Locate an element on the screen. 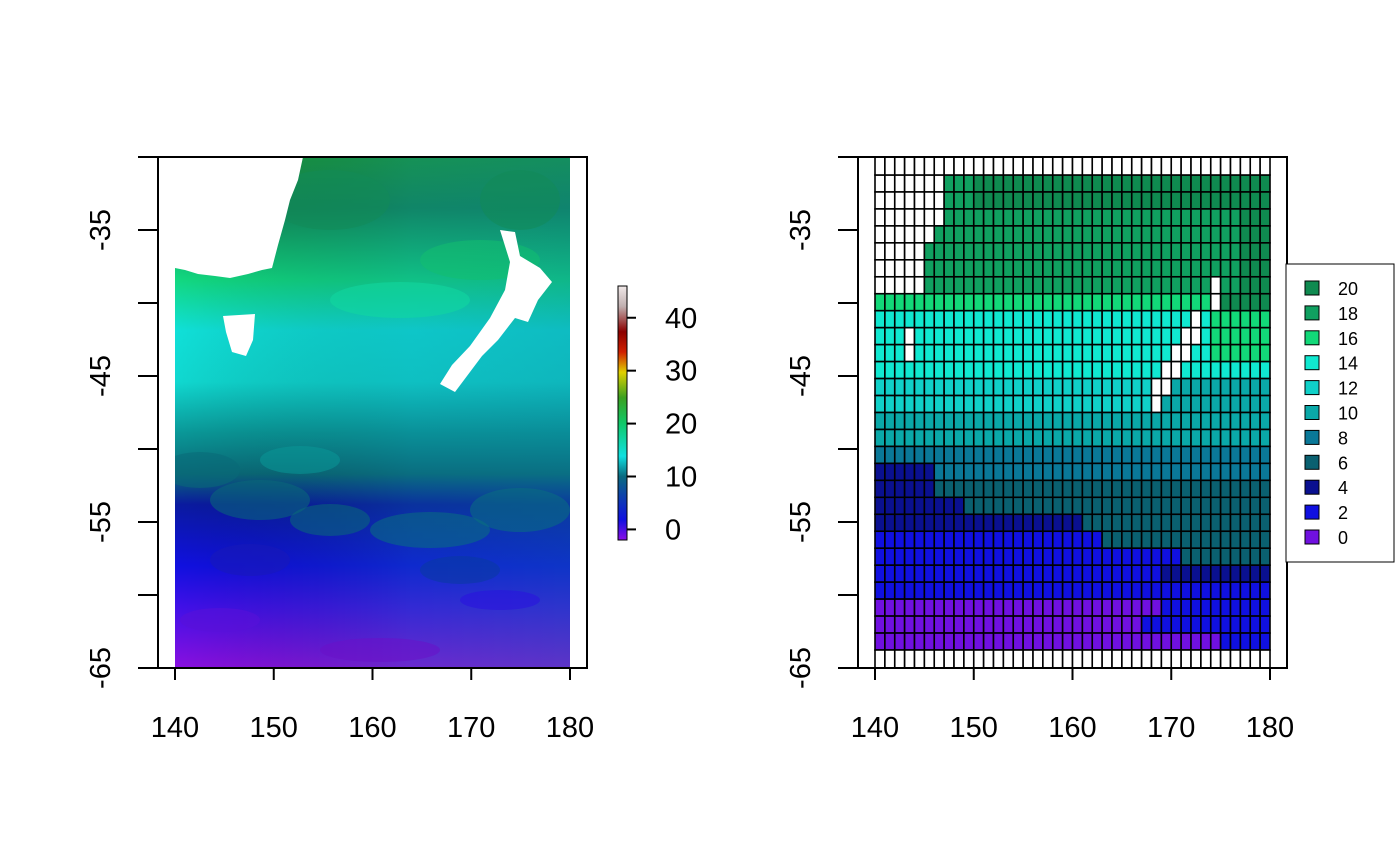  legend-swatch is located at coordinates (1312, 288).